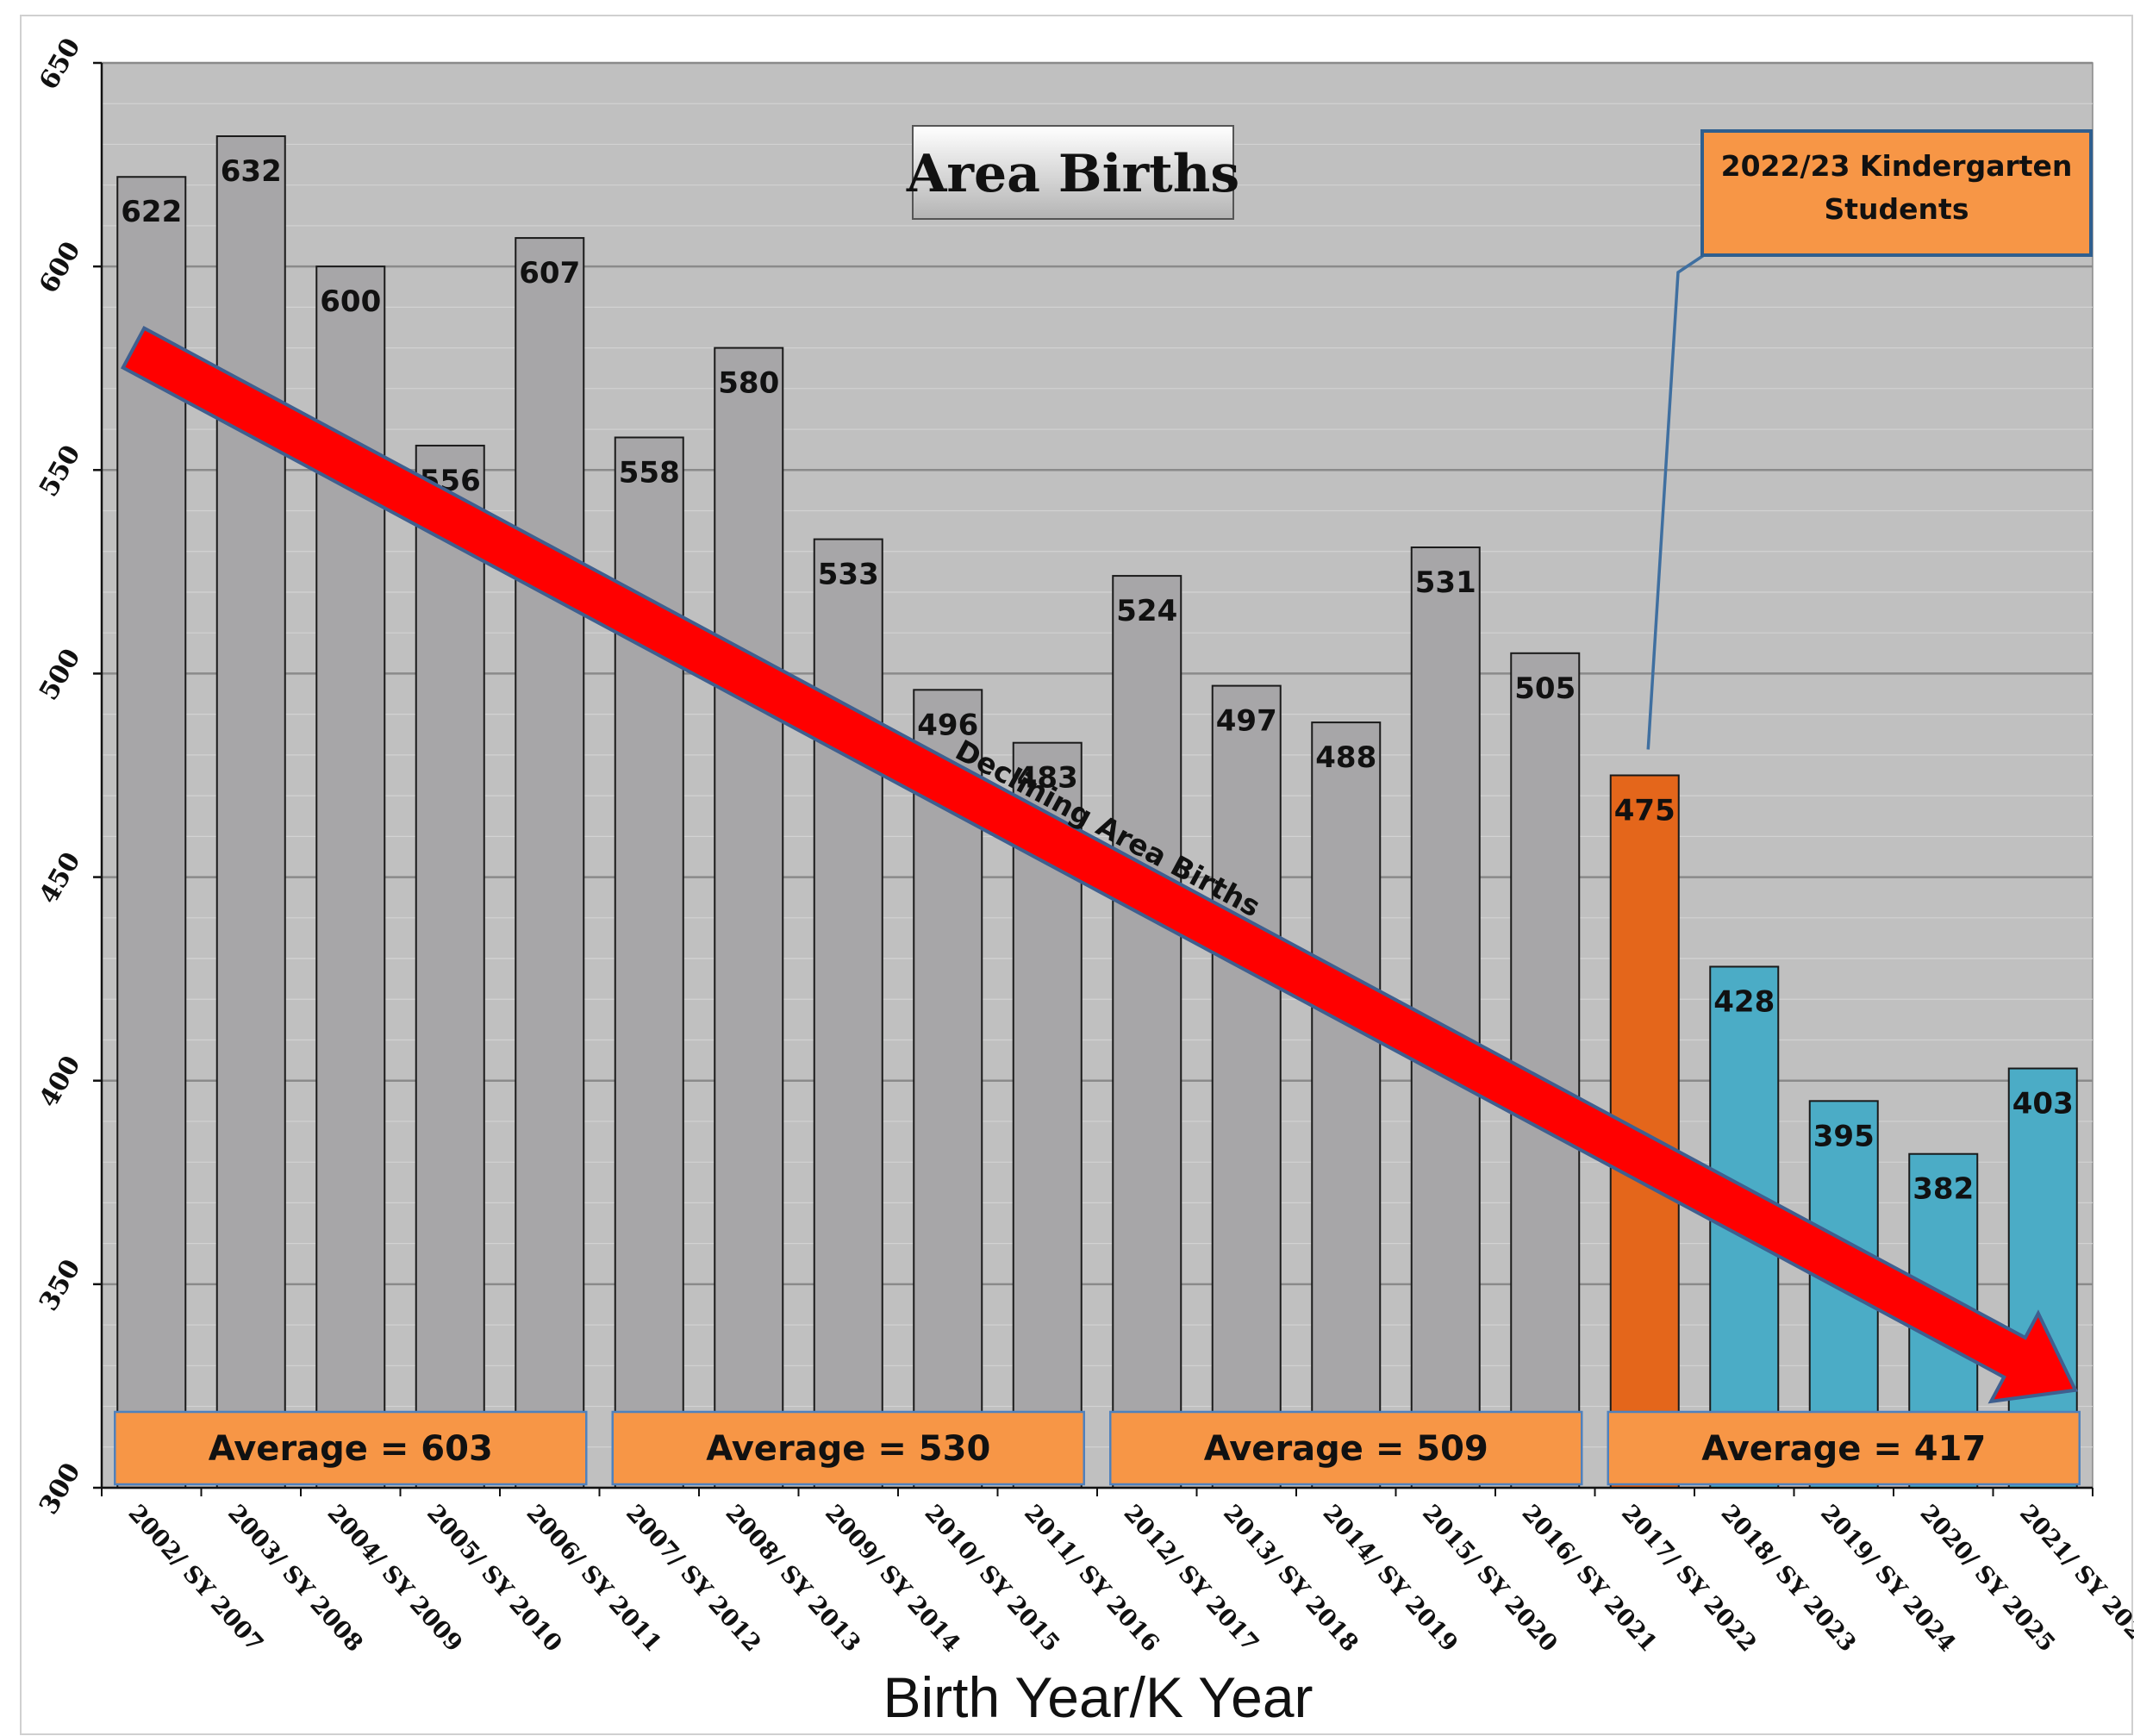  Describe the element at coordinates (251, 171) in the screenshot. I see `value-label-1: 632` at that location.